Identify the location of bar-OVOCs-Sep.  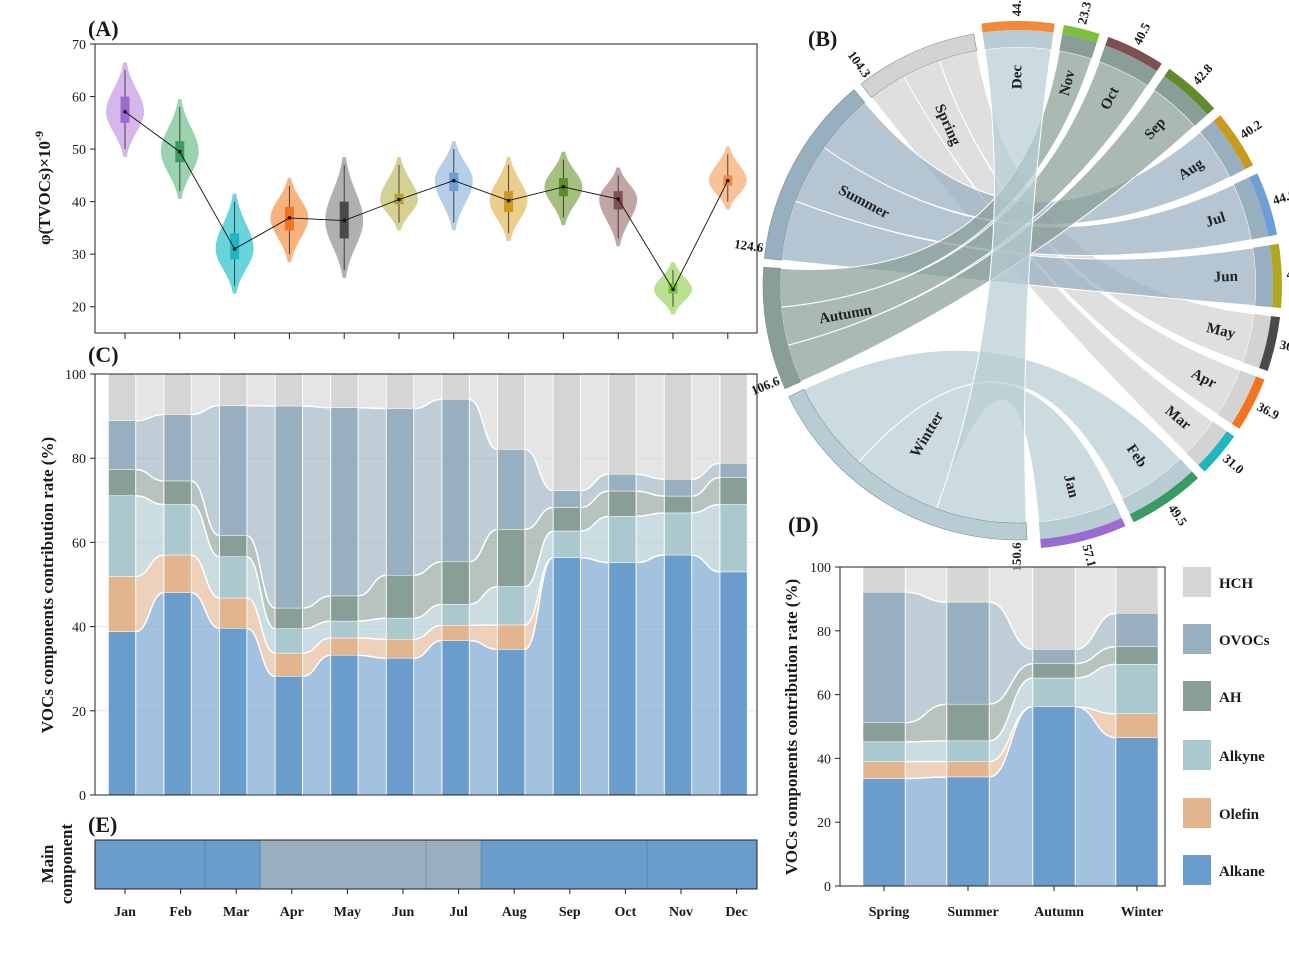
(567, 499).